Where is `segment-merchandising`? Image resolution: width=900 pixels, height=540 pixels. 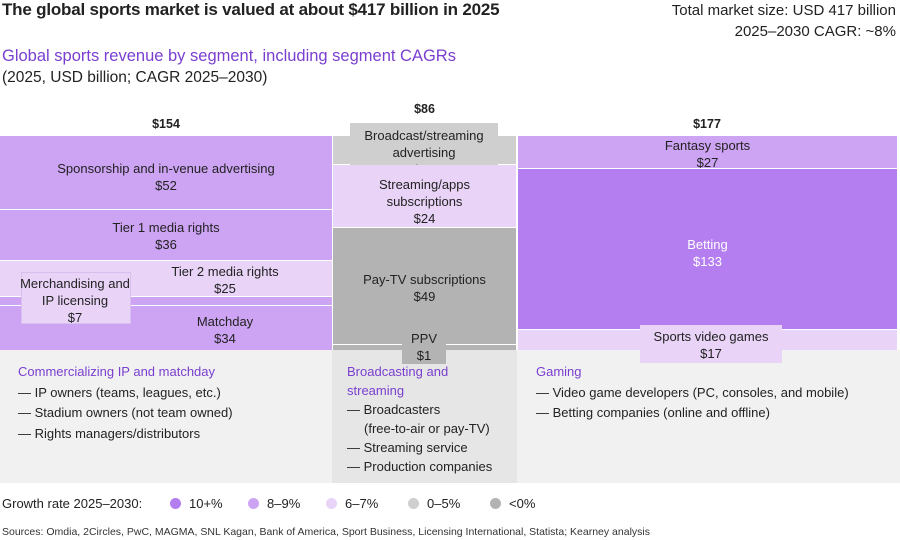
segment-merchandising is located at coordinates (166, 301).